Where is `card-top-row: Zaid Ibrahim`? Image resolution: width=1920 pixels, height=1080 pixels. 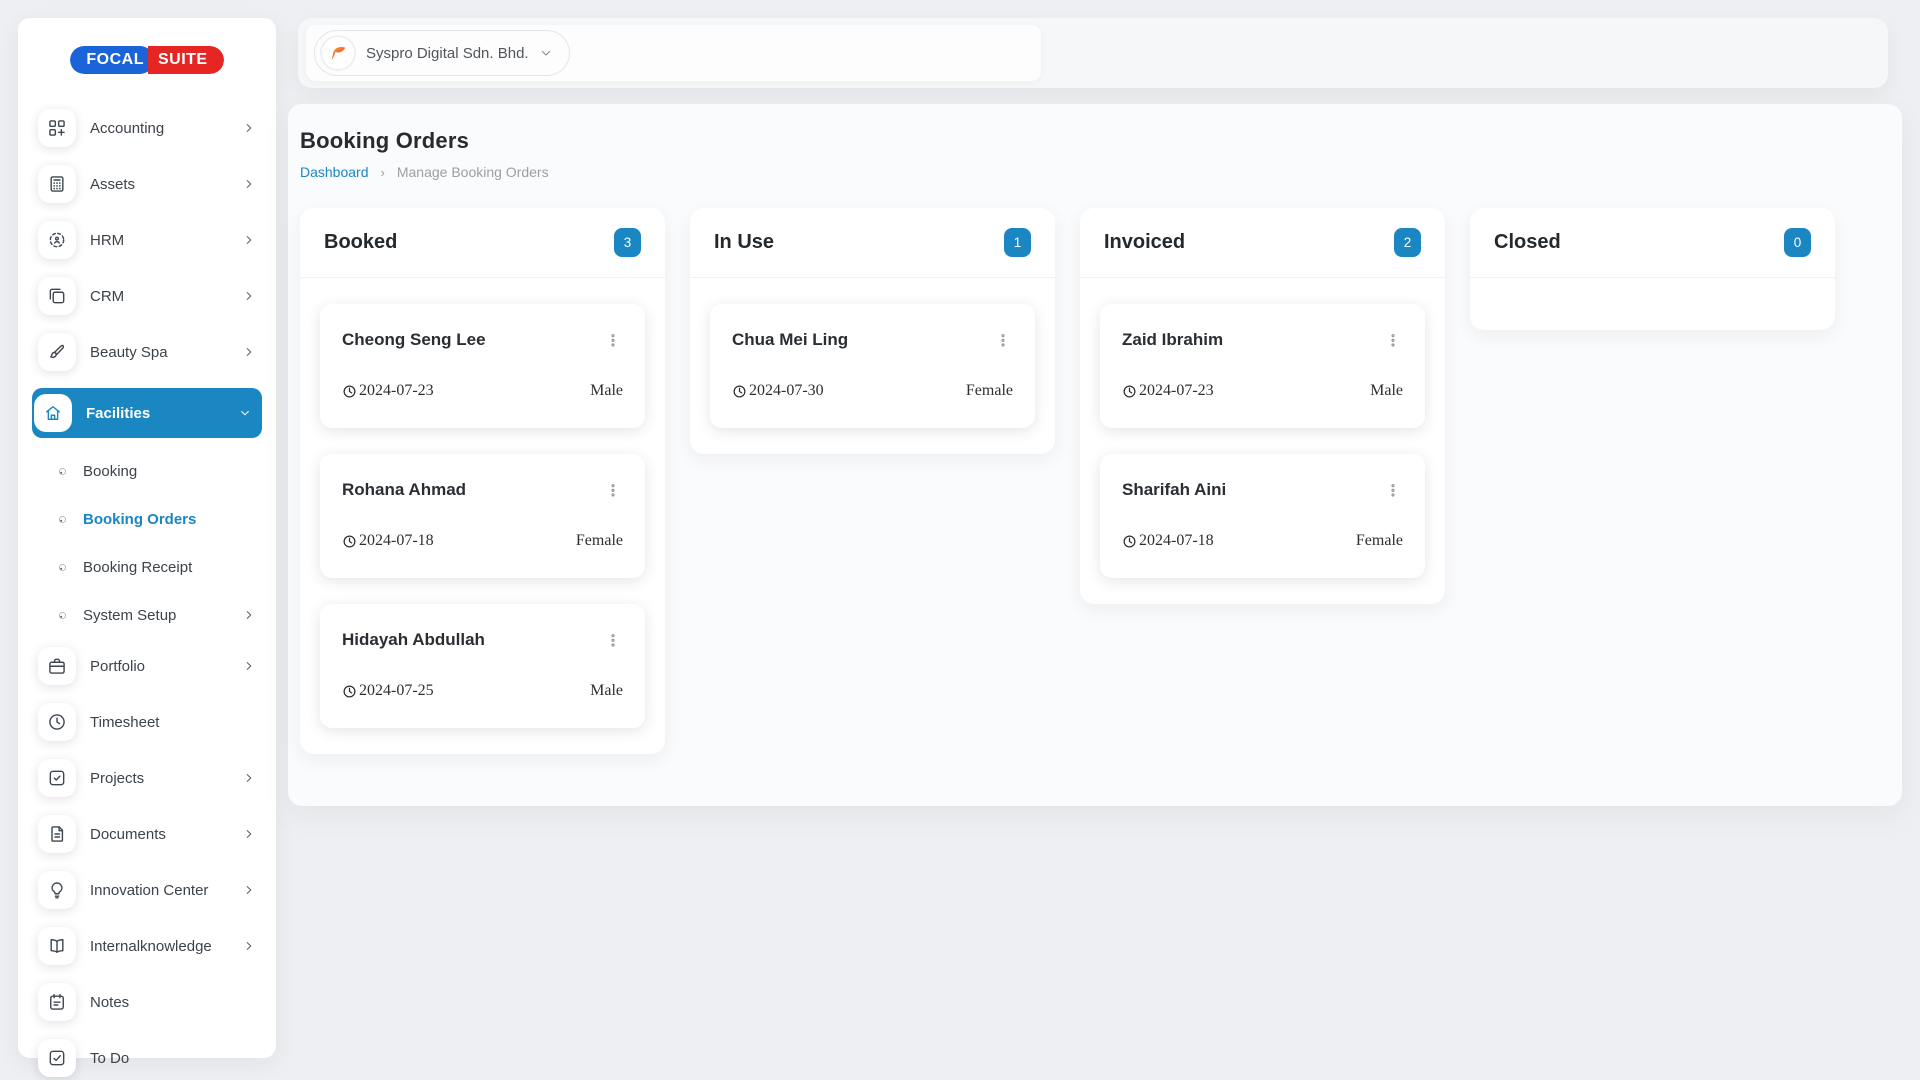
card-top-row: Zaid Ibrahim is located at coordinates (1262, 341).